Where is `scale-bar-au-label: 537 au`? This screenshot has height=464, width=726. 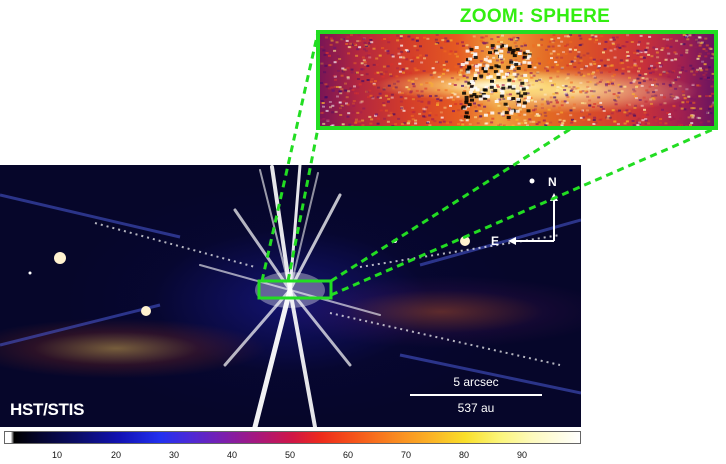 scale-bar-au-label: 537 au is located at coordinates (476, 408).